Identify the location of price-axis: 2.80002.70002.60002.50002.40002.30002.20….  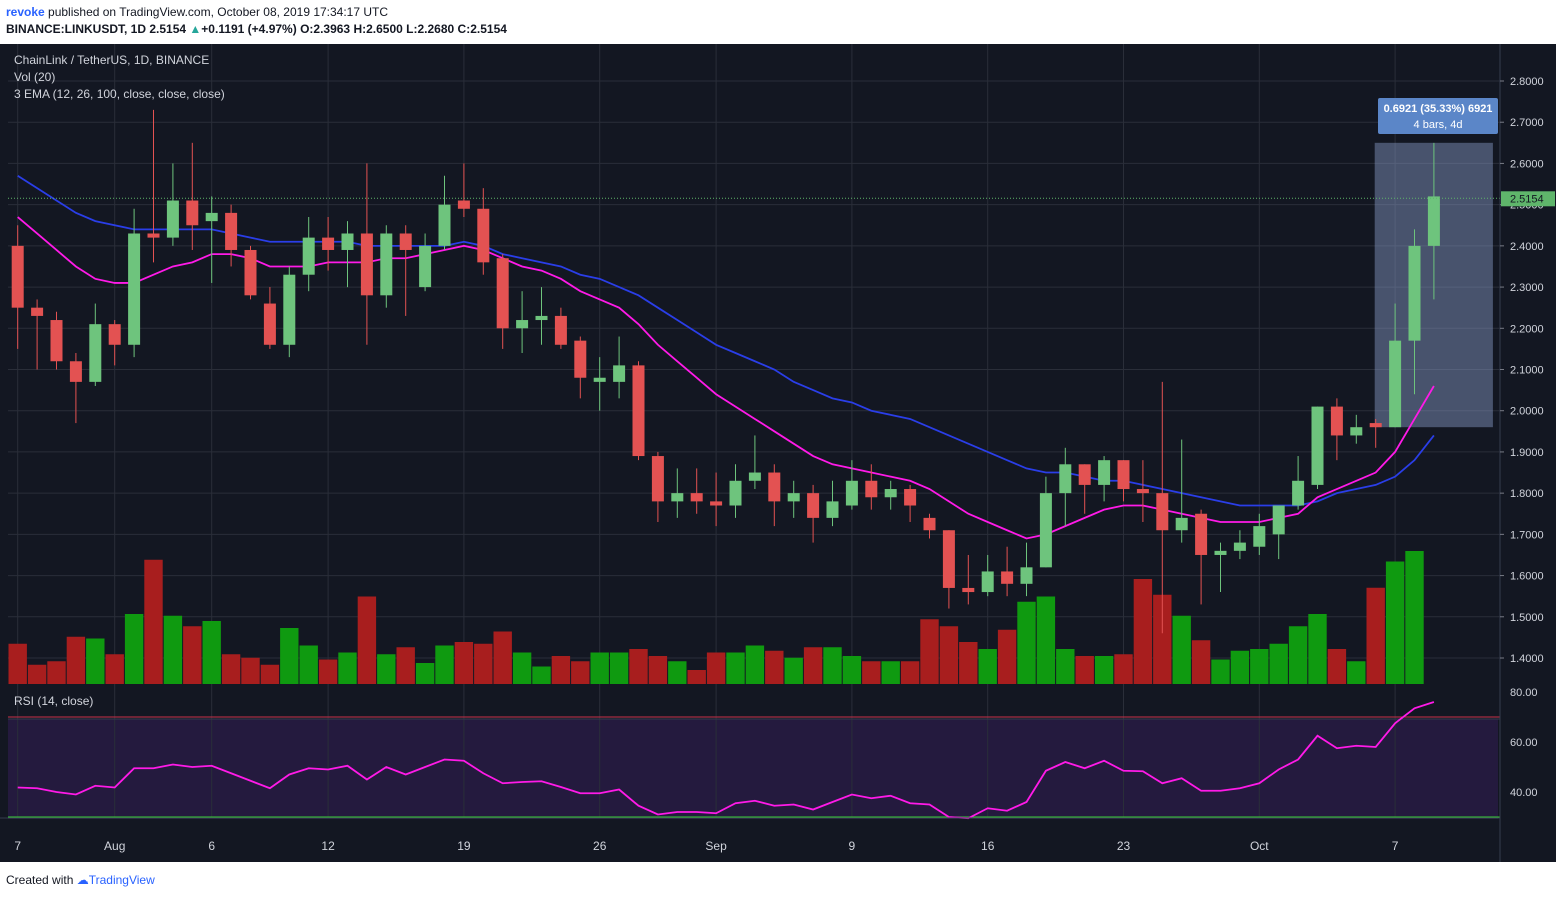
(1522, 370).